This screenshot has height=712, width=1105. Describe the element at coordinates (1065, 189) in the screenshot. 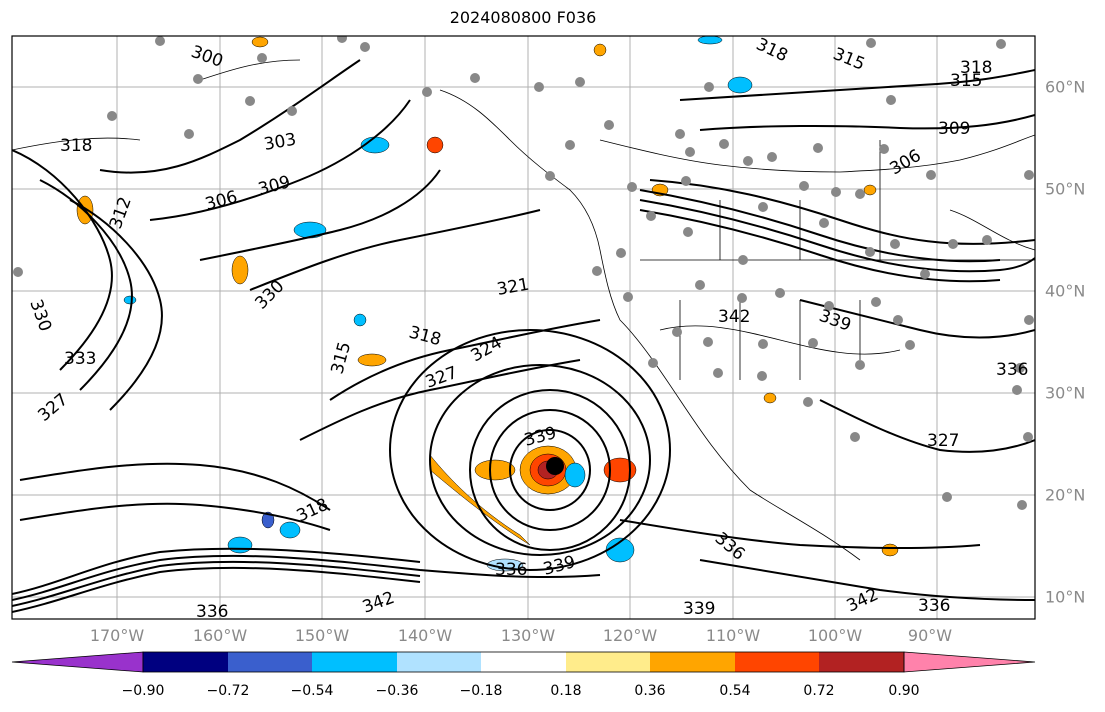

I see `lat-label: 50°N` at that location.